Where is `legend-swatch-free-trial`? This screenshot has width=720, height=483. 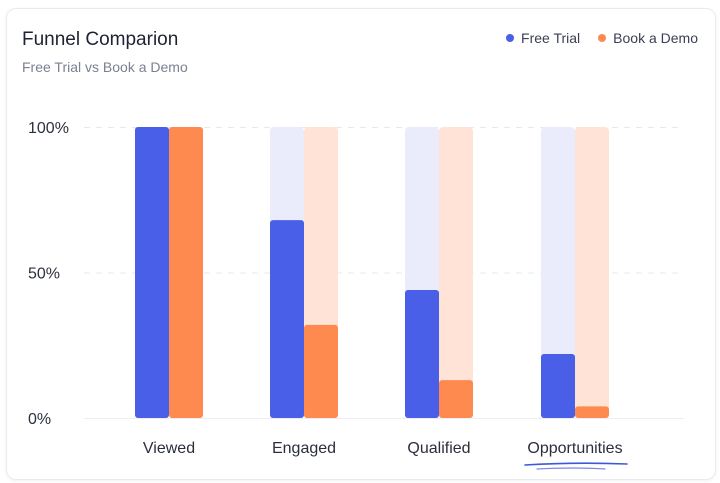 legend-swatch-free-trial is located at coordinates (510, 38).